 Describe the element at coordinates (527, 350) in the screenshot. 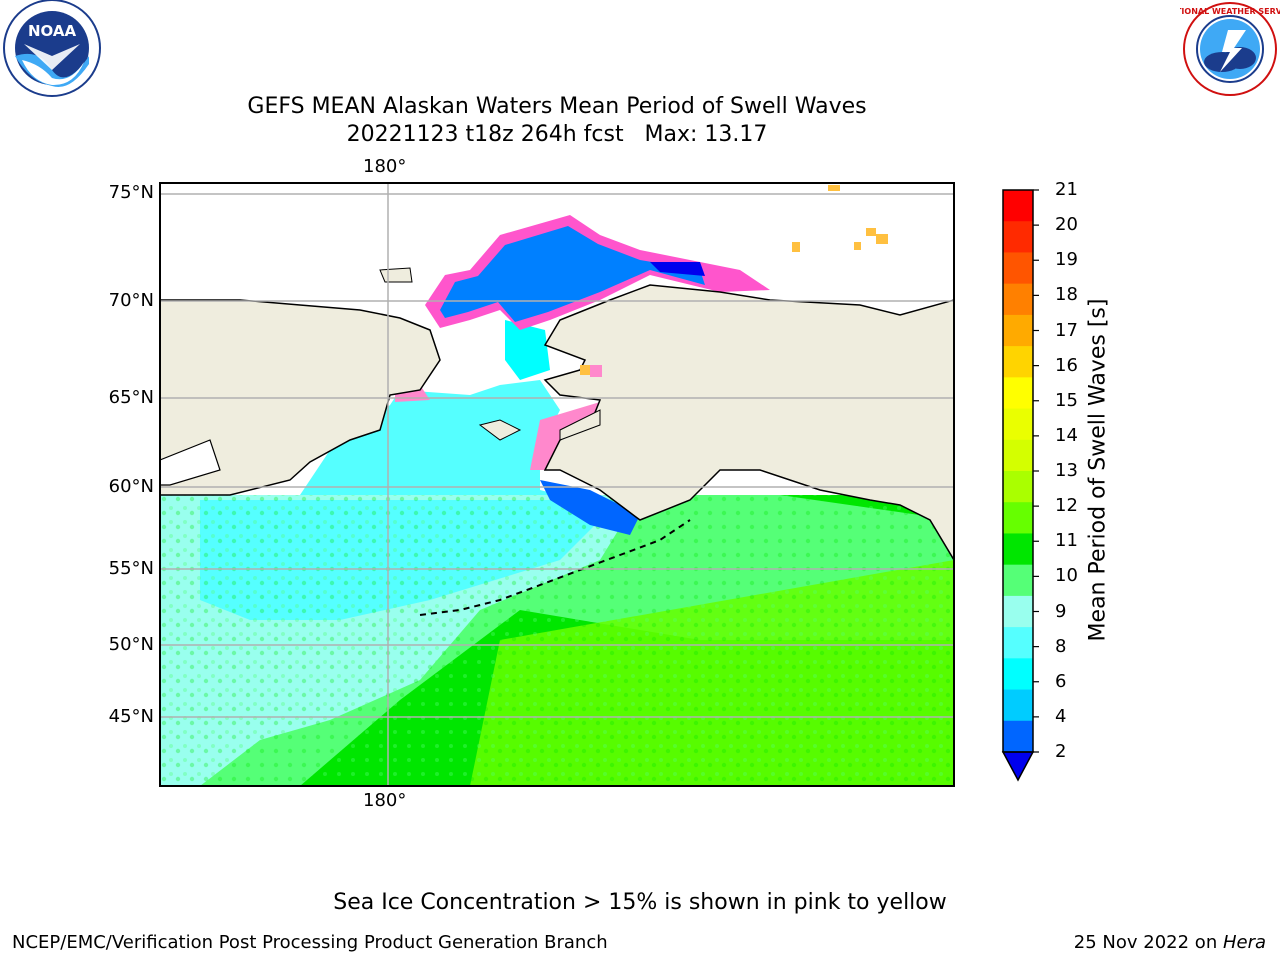

I see `bering-strait-zone` at that location.